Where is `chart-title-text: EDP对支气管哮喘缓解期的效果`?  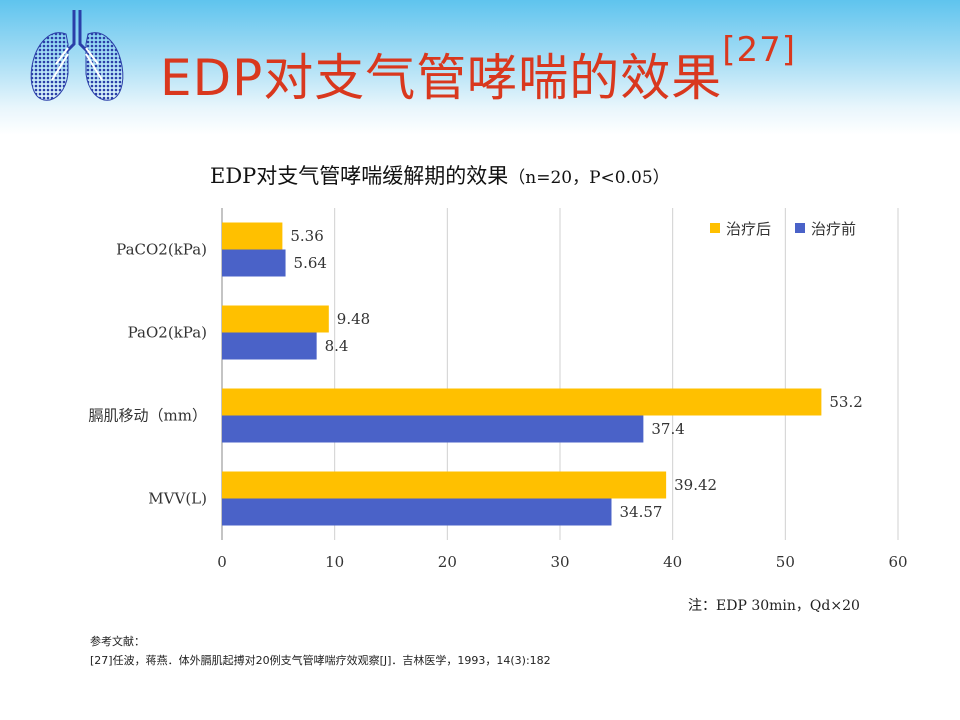
chart-title-text: EDP对支气管哮喘缓解期的效果 is located at coordinates (359, 176).